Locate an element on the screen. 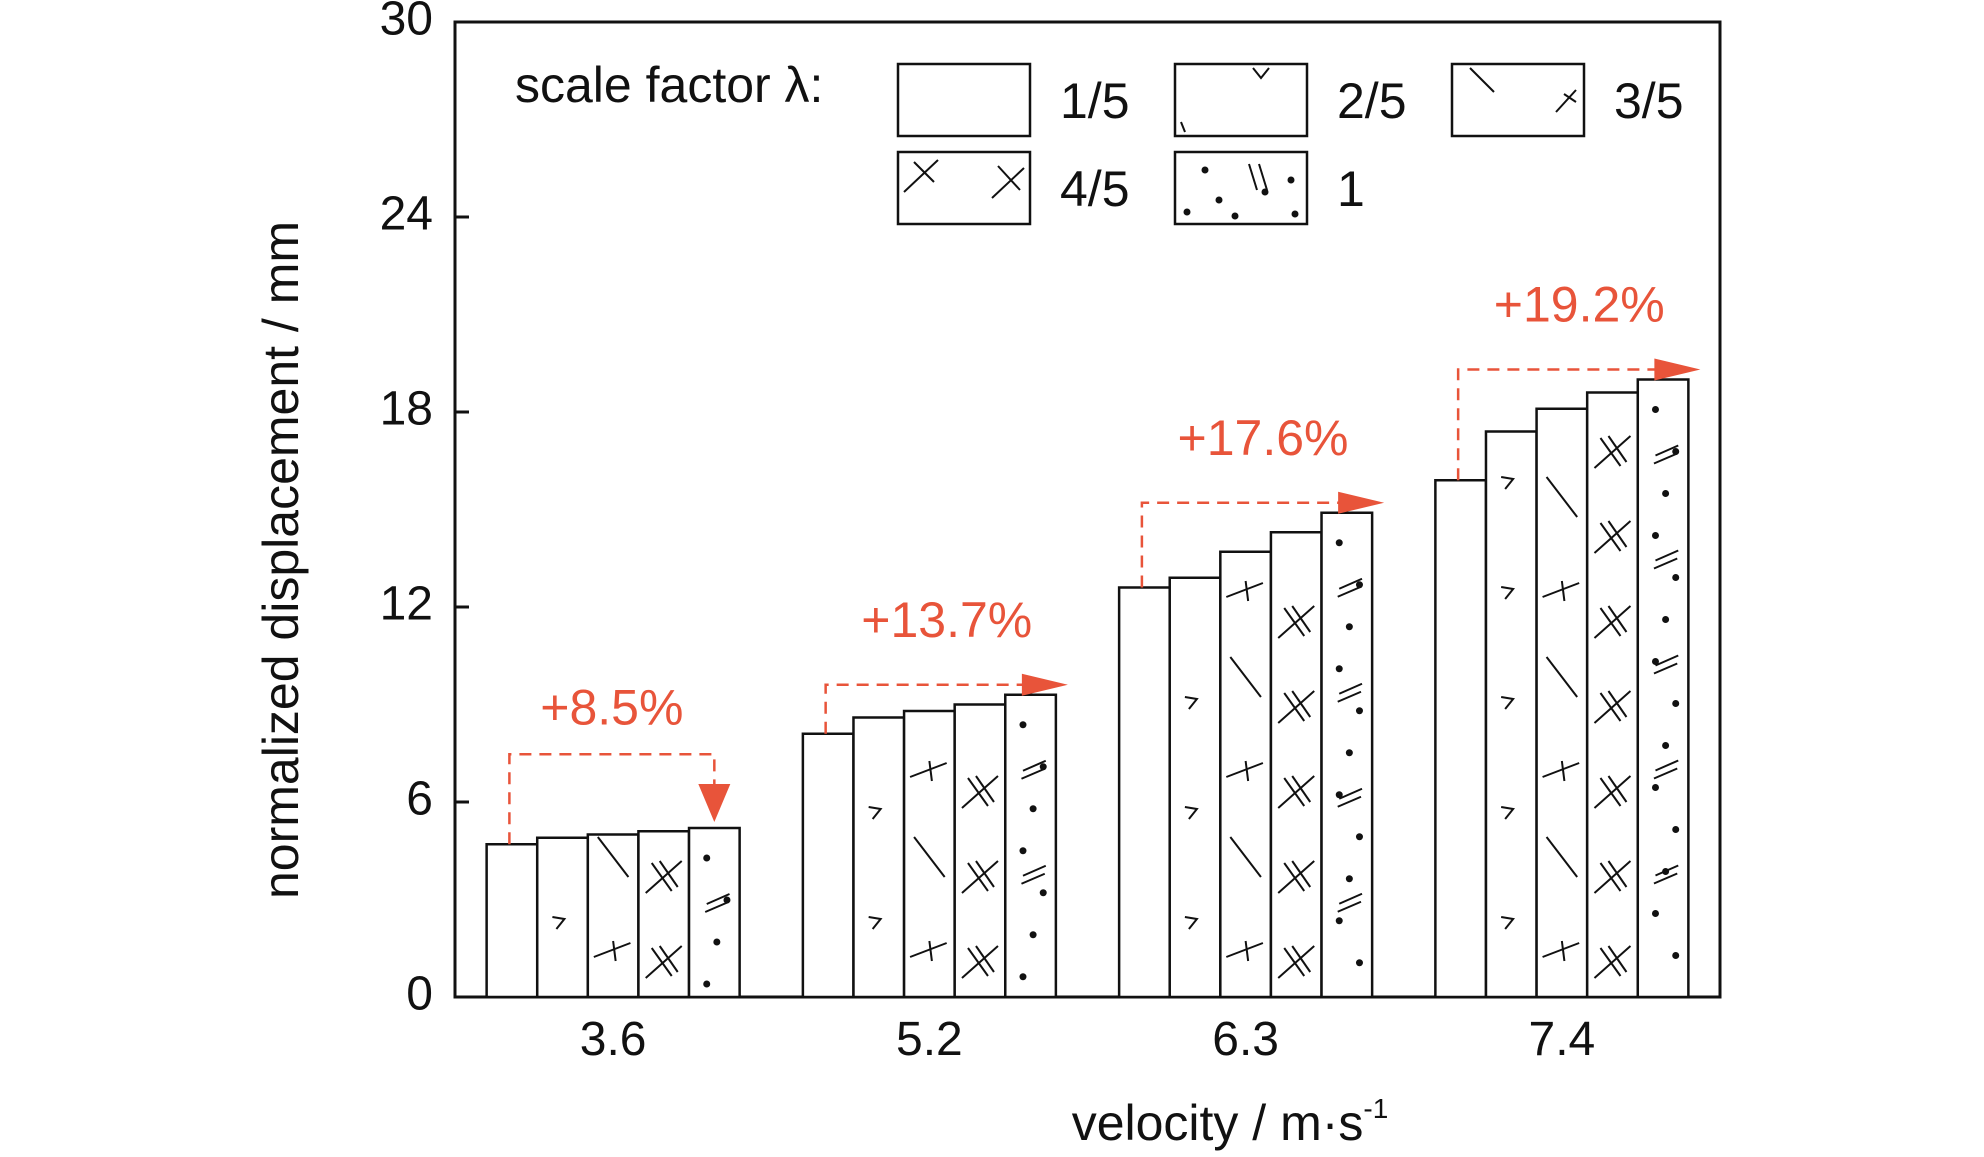 Image resolution: width=1984 pixels, height=1157 pixels. y-tick-label: 30 is located at coordinates (406, 23).